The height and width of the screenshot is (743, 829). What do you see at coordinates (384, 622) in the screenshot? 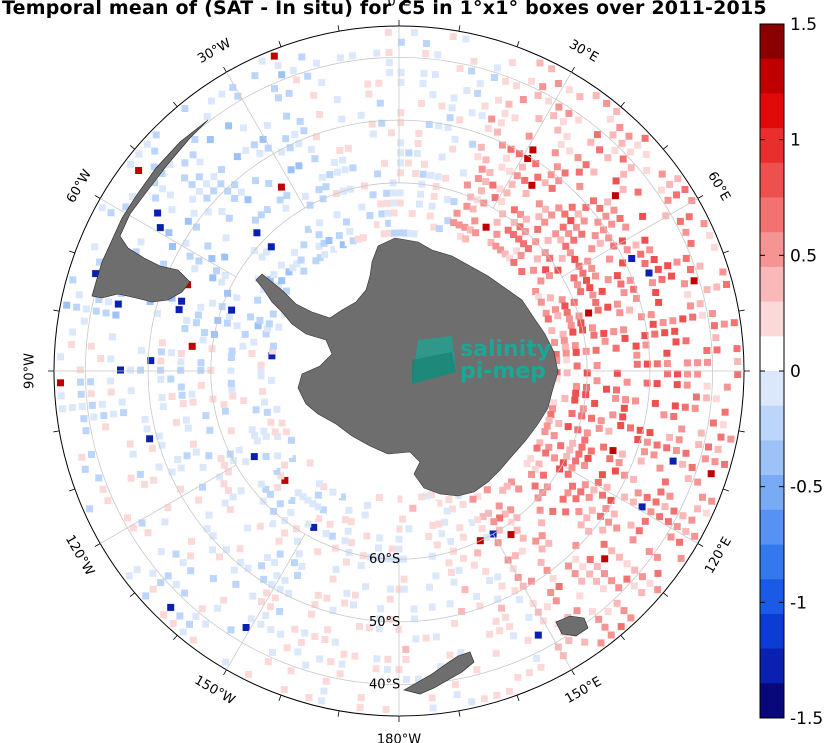
I see `latitude-labels: 60°S50°S40°S` at bounding box center [384, 622].